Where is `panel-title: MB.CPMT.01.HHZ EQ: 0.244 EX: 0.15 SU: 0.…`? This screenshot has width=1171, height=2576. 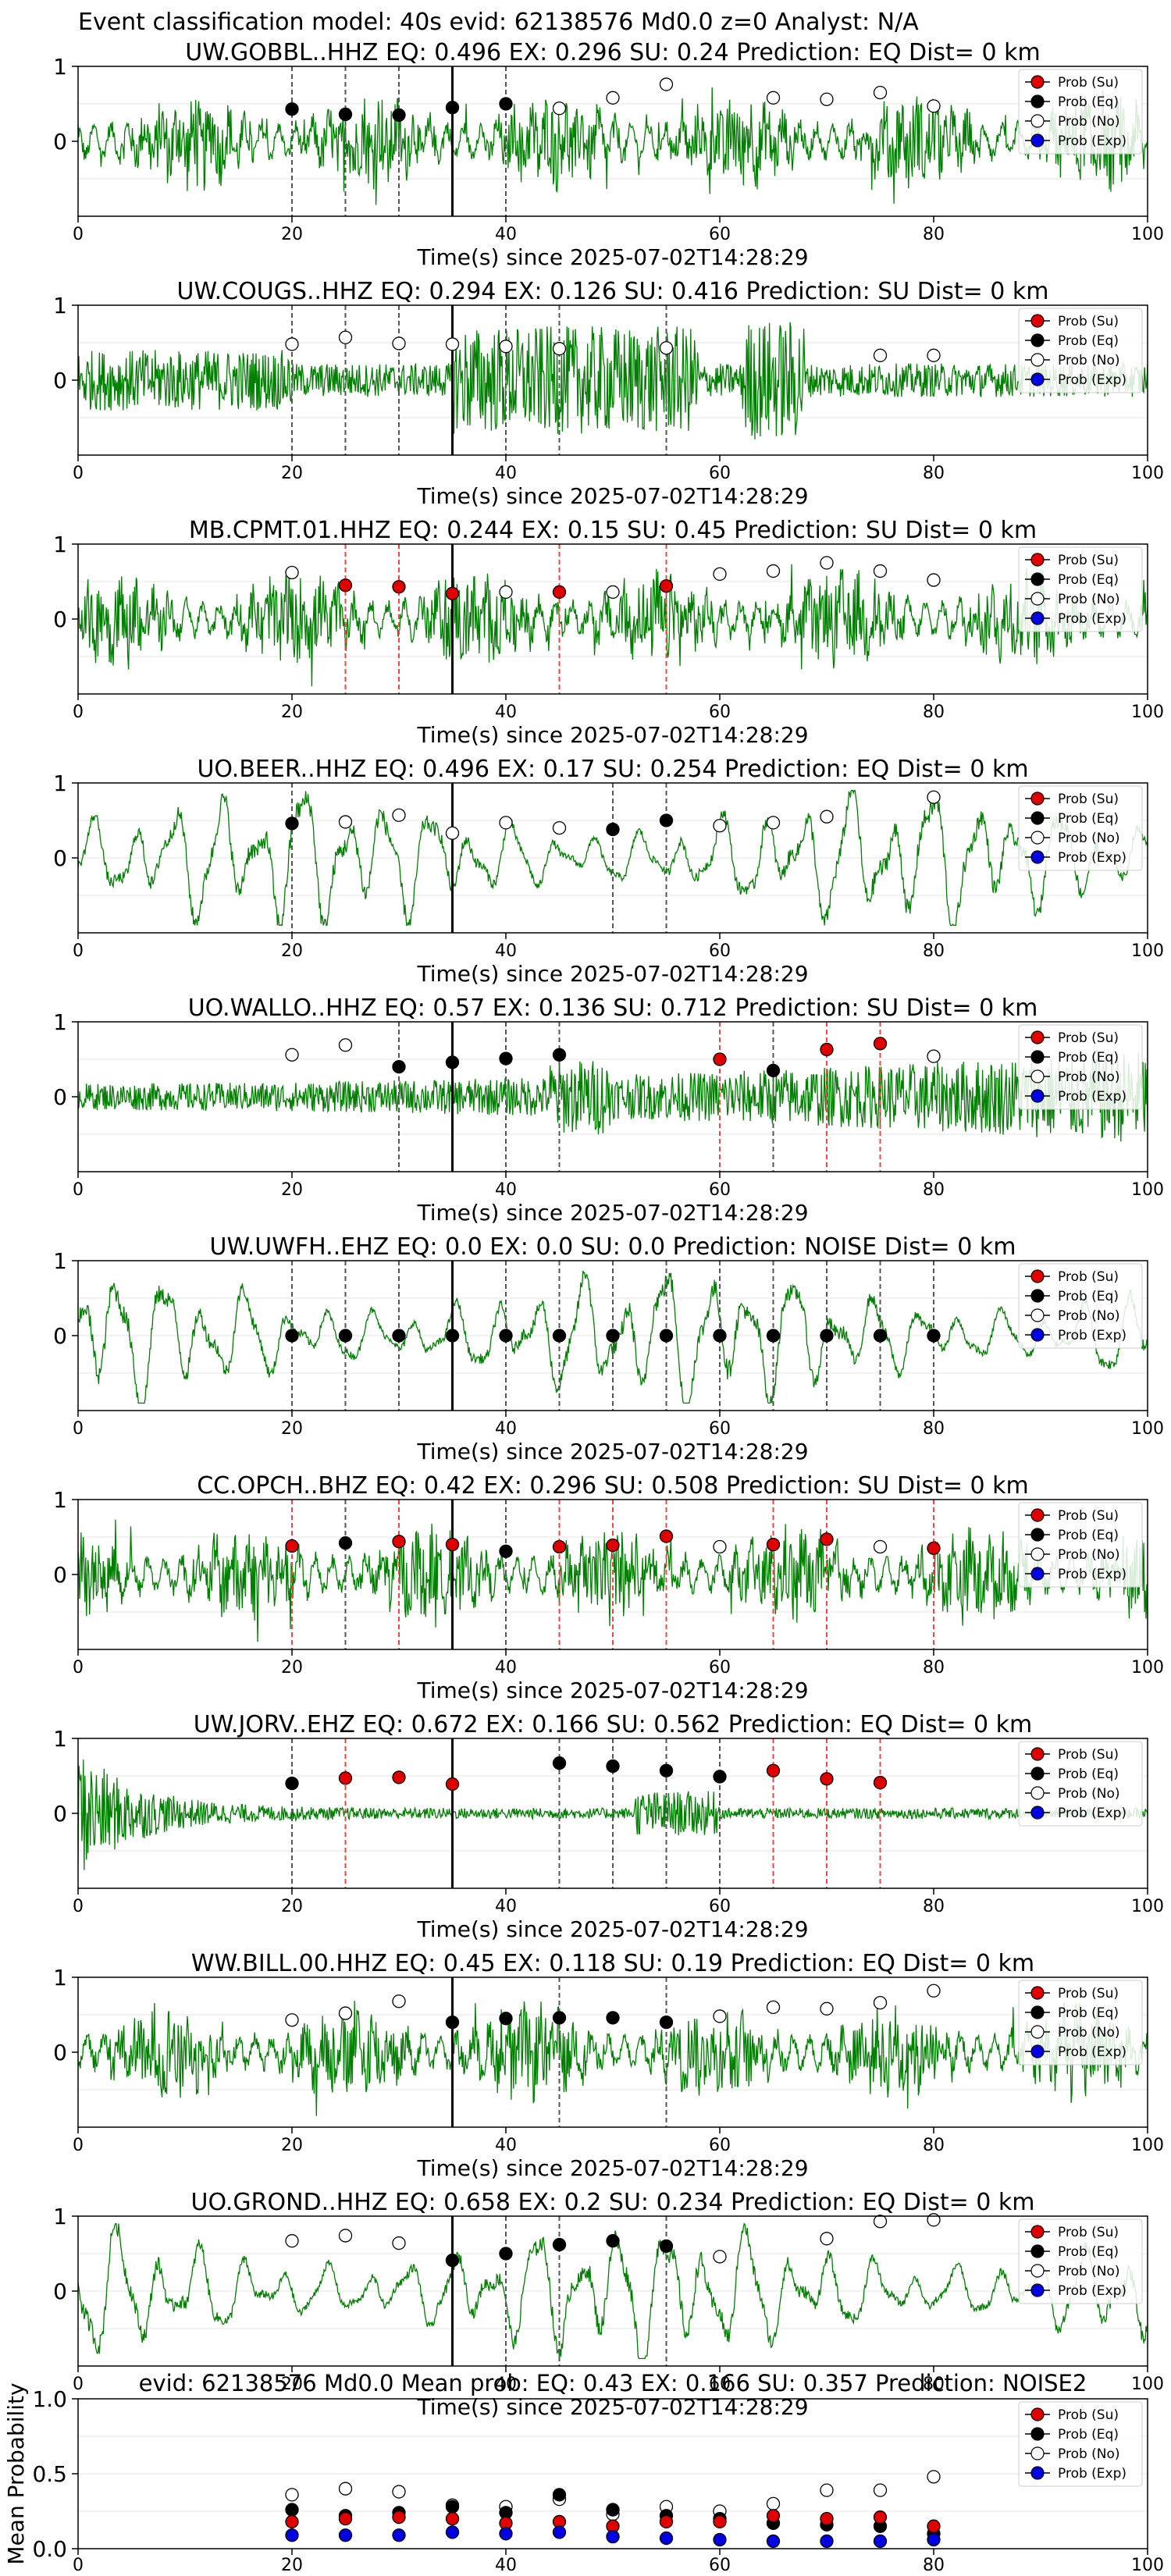 panel-title: MB.CPMT.01.HHZ EQ: 0.244 EX: 0.15 SU: 0.… is located at coordinates (613, 530).